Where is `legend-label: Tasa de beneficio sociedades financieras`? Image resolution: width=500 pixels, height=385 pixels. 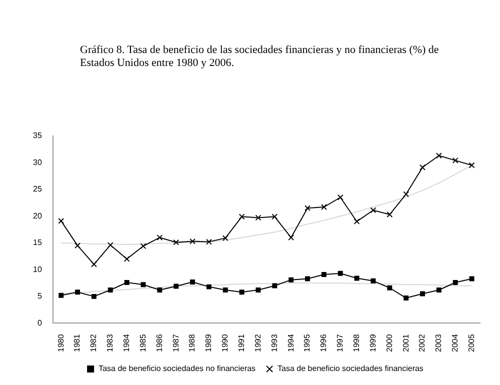
legend-label: Tasa de beneficio sociedades financieras is located at coordinates (351, 369).